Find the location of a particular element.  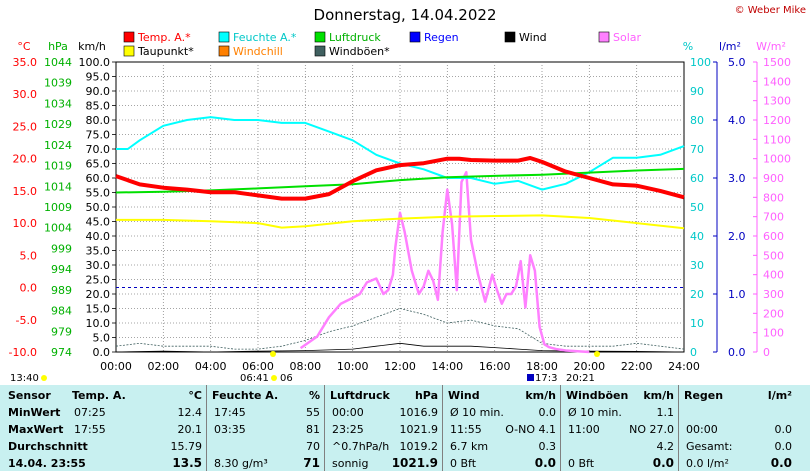

axis-tick-label: 90.0 is located at coordinates (98, 91).